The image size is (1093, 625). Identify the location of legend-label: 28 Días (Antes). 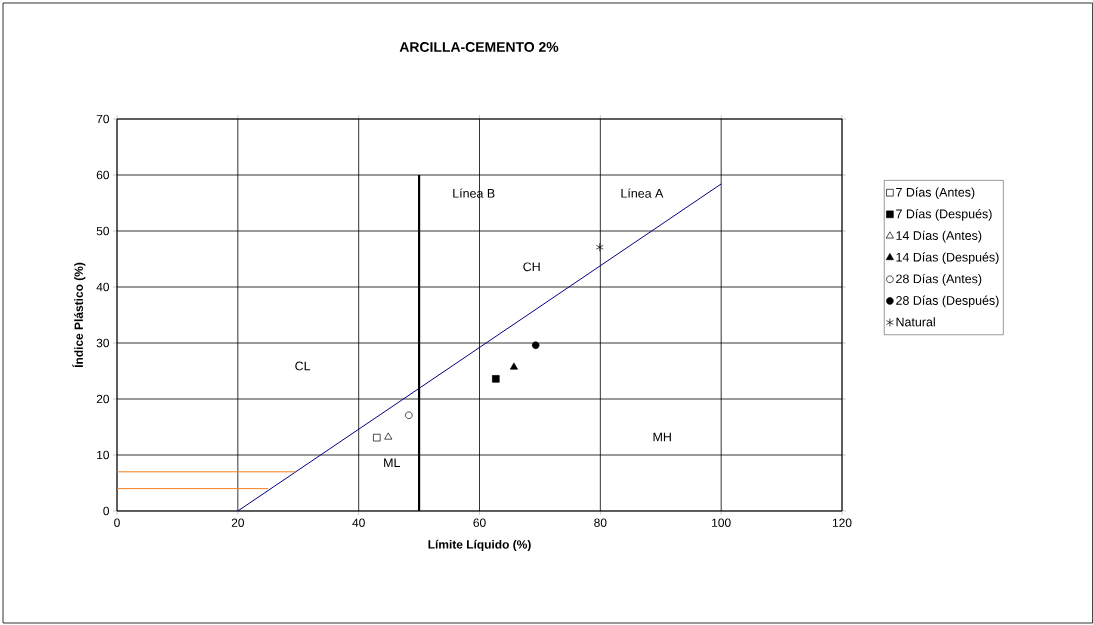
(939, 279).